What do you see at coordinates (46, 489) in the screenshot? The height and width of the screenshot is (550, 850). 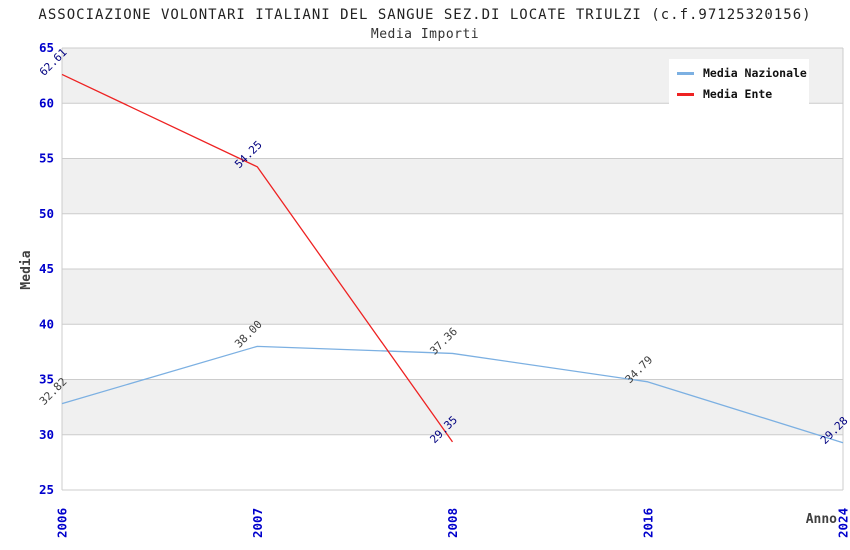 I see `y-tick-label: 25` at bounding box center [46, 489].